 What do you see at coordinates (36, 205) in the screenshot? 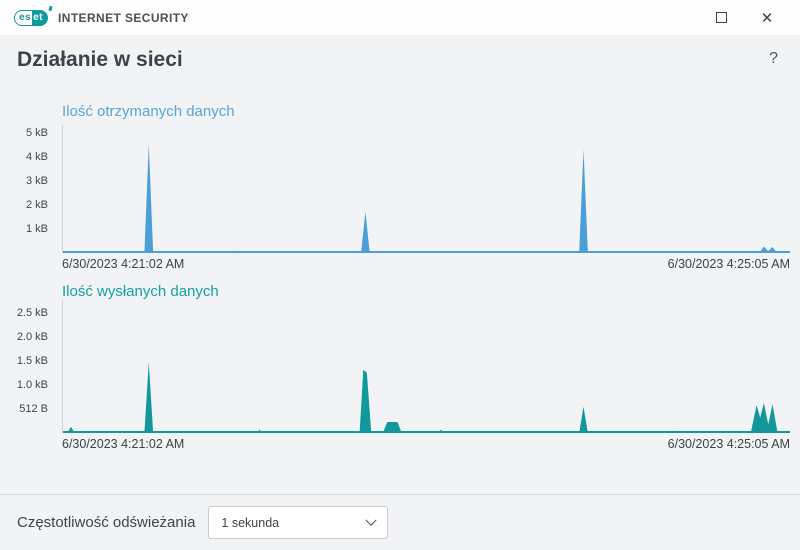
I see `y-tick-label: 2 kB` at bounding box center [36, 205].